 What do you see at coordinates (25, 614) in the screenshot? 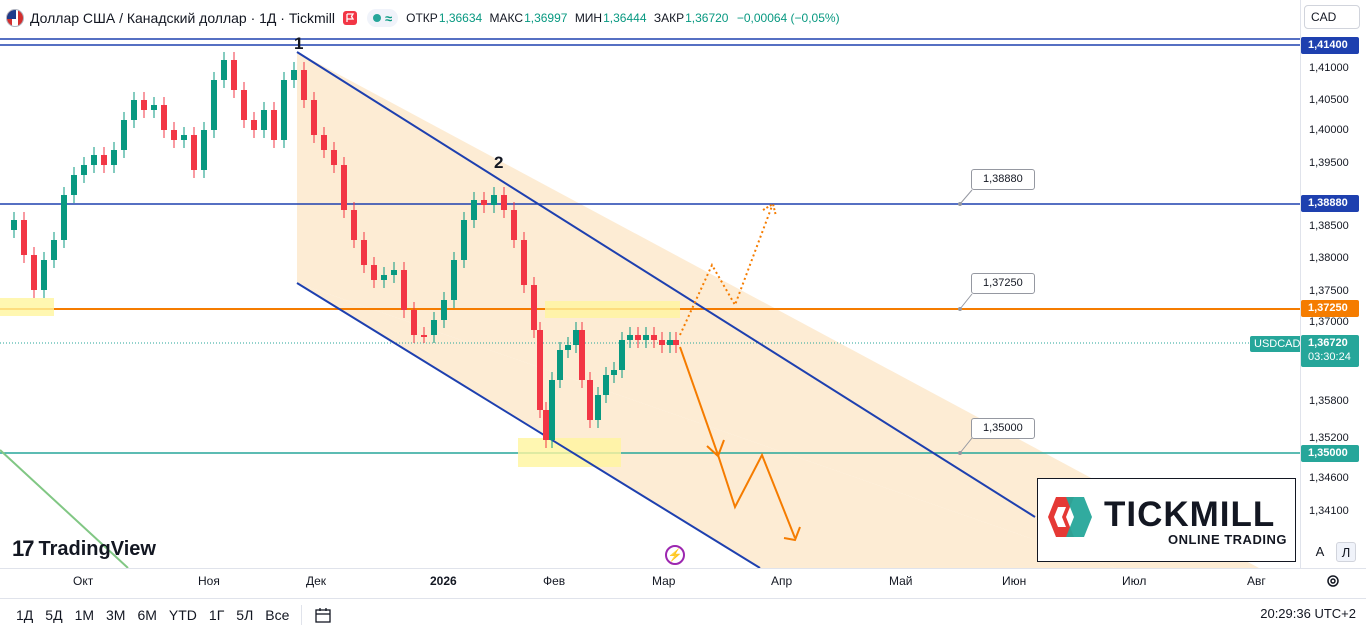
I see `range-button: 1Д` at bounding box center [25, 614].